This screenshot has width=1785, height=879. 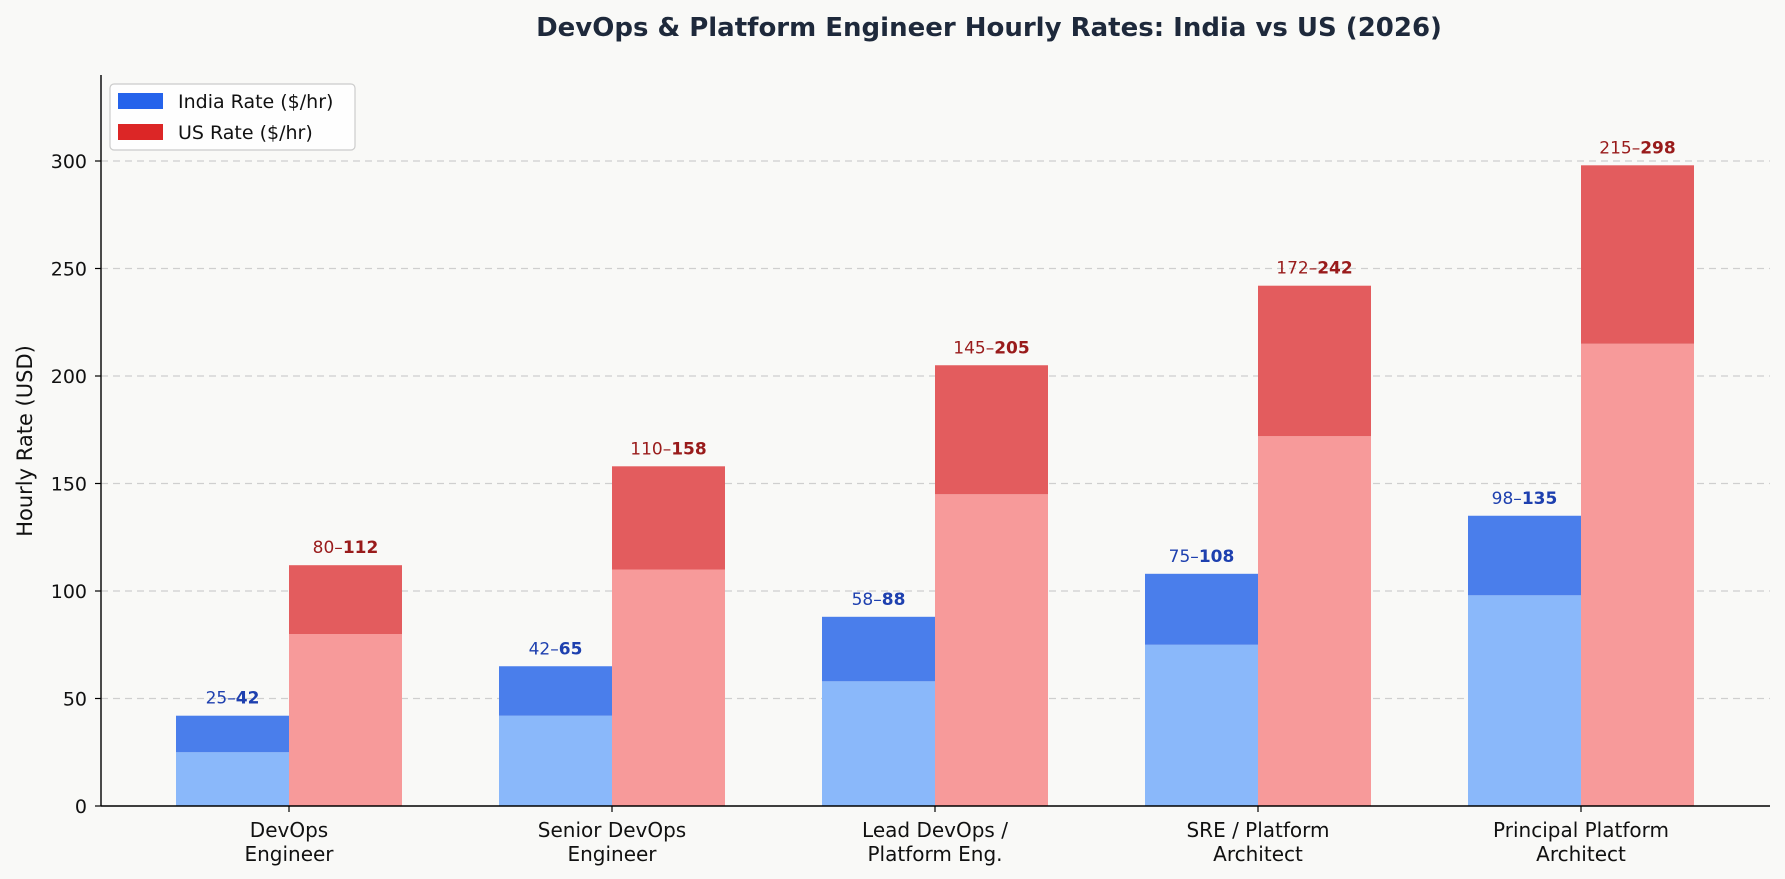 I want to click on bar-us-1-low, so click(x=668, y=687).